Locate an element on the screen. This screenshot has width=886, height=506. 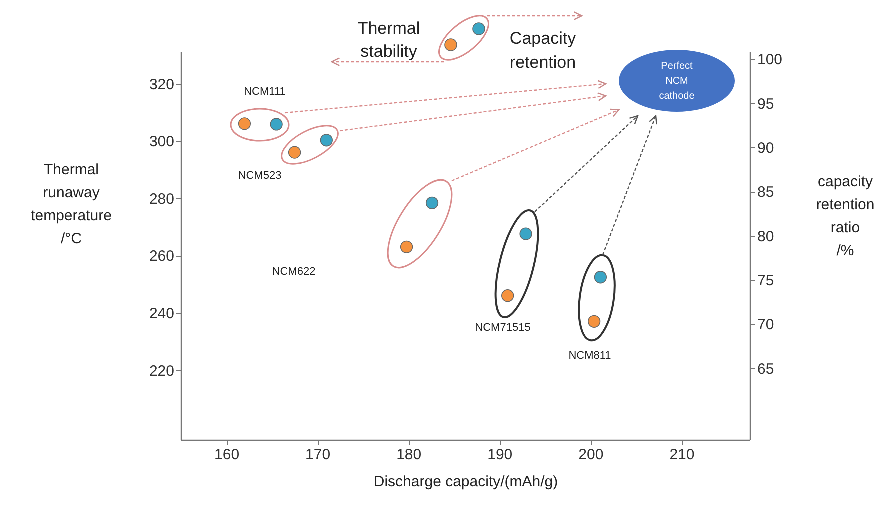
y2-tick-label: 100 is located at coordinates (770, 60).